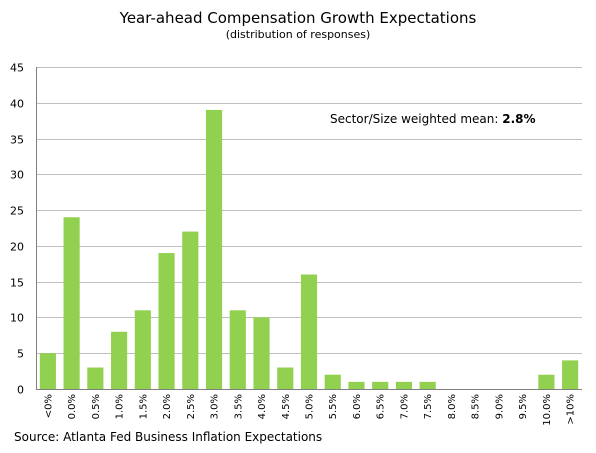  Describe the element at coordinates (428, 406) in the screenshot. I see `x-tick-label: 7.5%` at that location.